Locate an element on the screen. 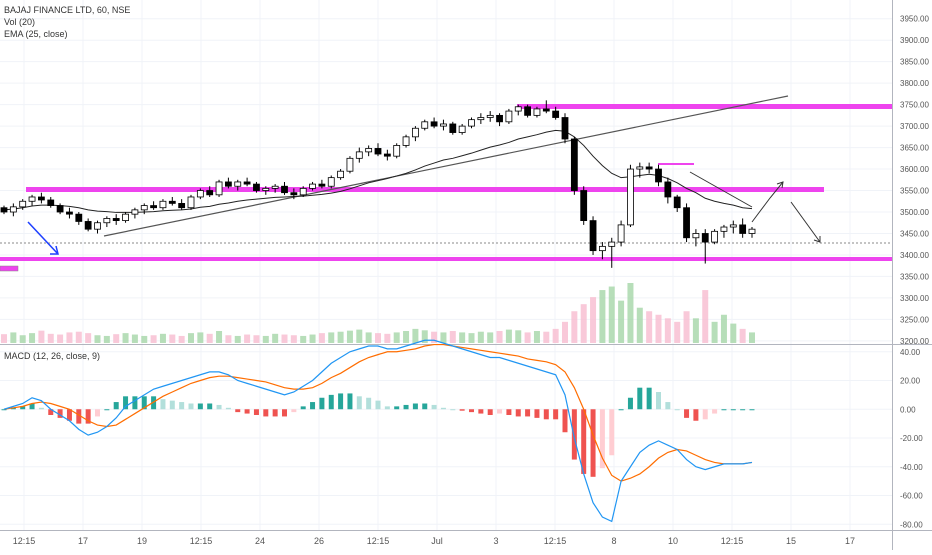 This screenshot has width=932, height=555. price-tick-label: 3300.00 is located at coordinates (914, 298).